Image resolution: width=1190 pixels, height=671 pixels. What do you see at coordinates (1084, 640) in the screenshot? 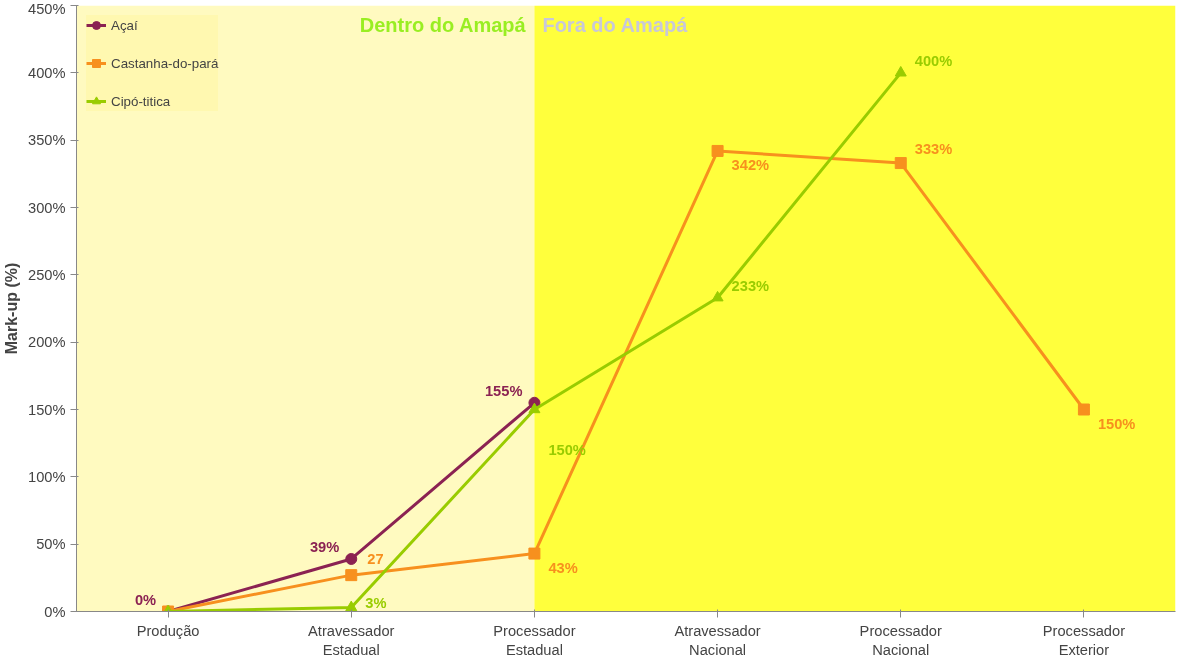
I see `x-tick-label: Processador Exterior` at bounding box center [1084, 640].